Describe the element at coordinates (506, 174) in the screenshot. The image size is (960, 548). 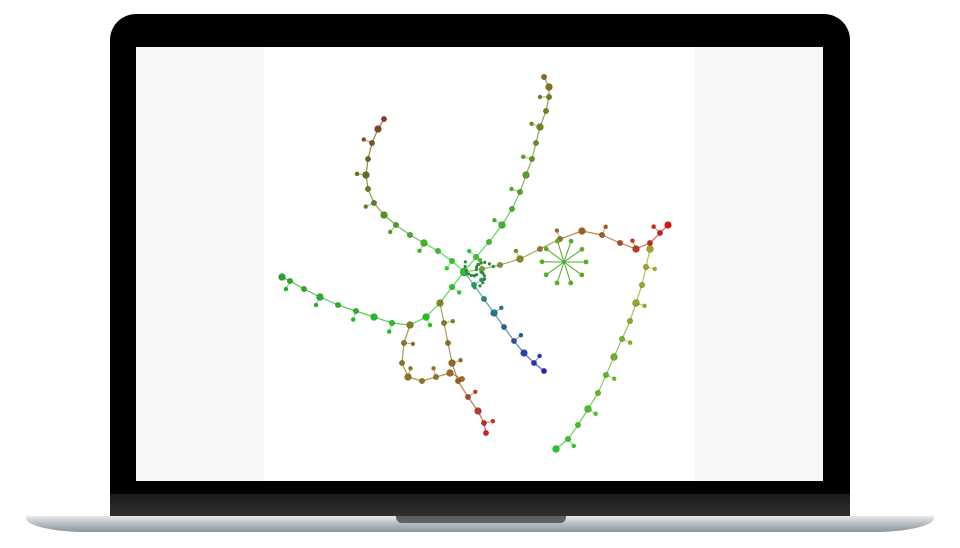
I see `north-branch` at that location.